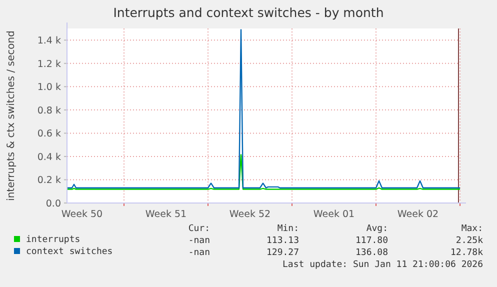 This screenshot has height=287, width=497. What do you see at coordinates (53, 240) in the screenshot?
I see `legend-label: interrupts` at bounding box center [53, 240].